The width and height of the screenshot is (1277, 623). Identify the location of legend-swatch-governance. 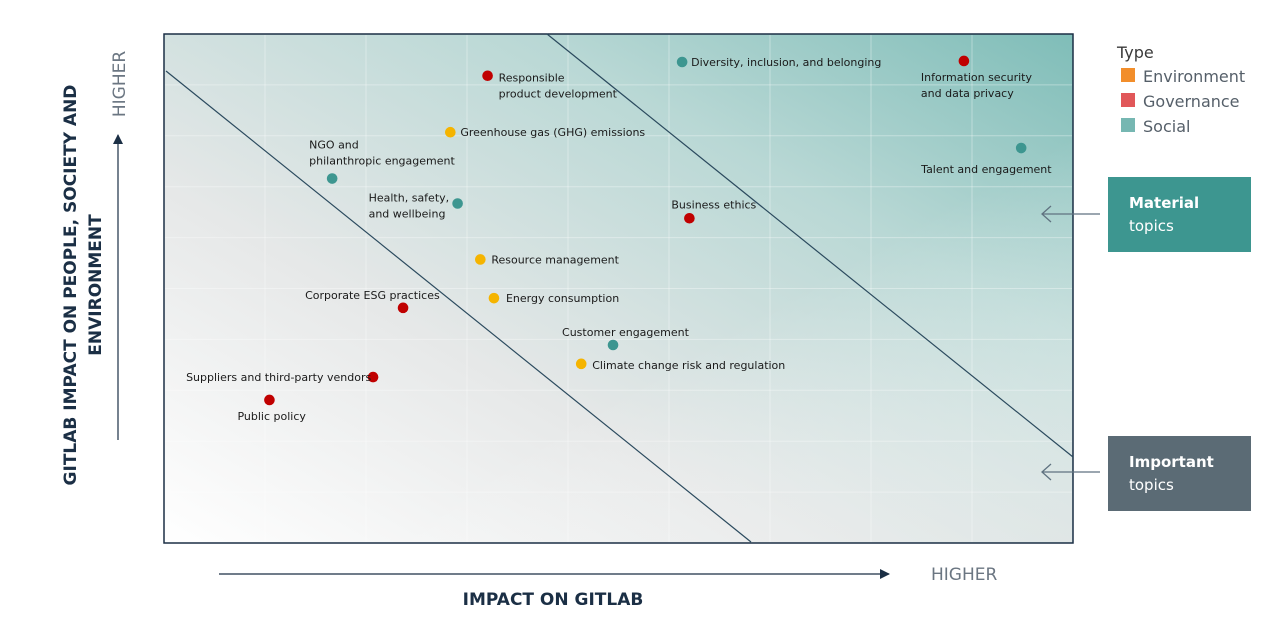
(1128, 100).